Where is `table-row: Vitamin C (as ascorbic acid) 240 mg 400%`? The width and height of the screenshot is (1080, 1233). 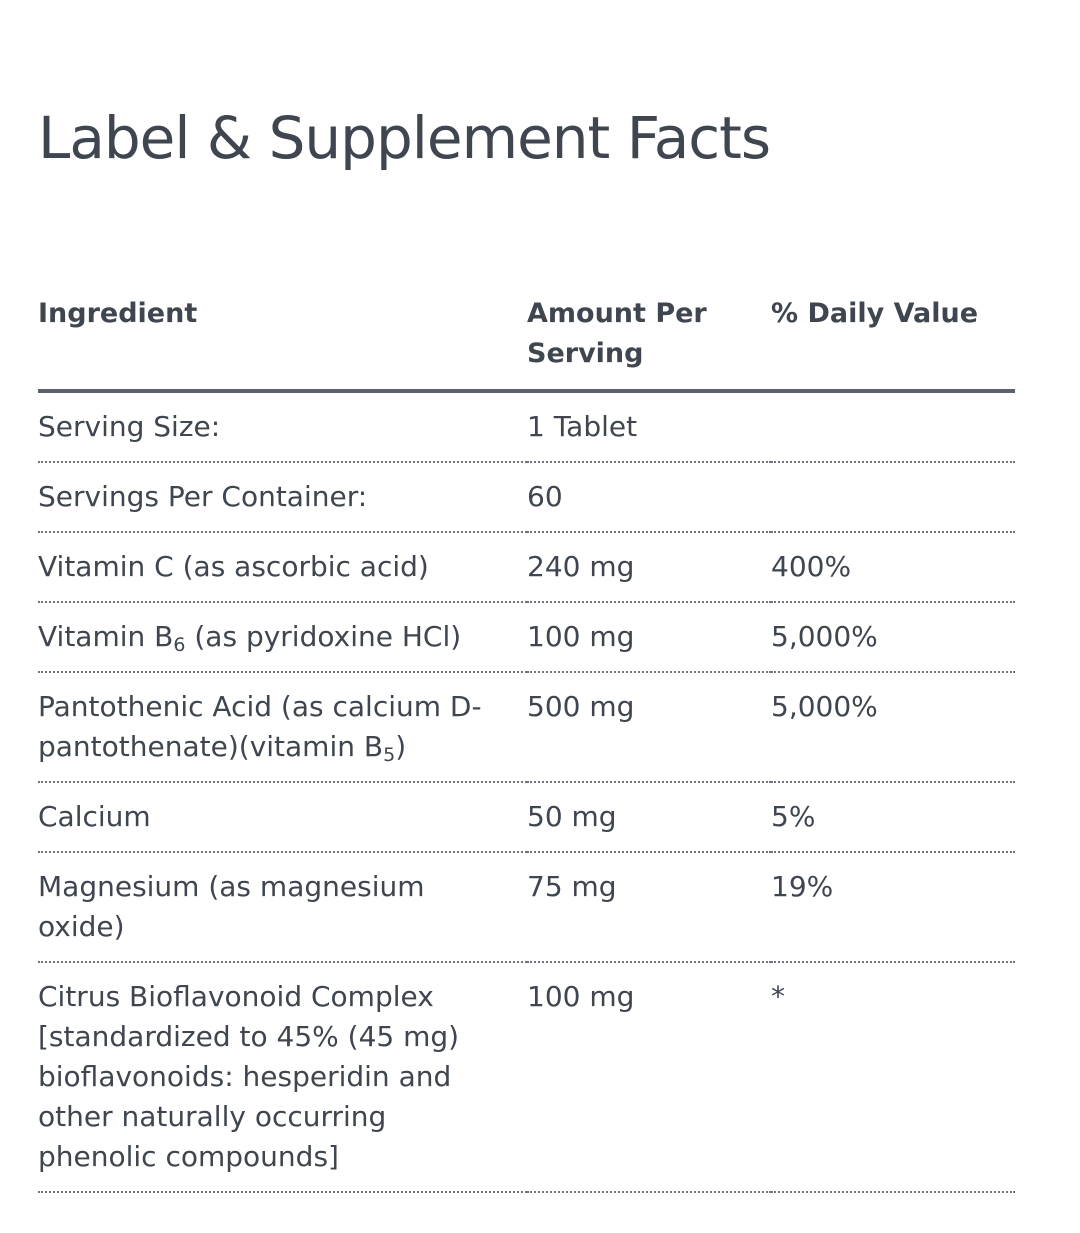
table-row: Vitamin C (as ascorbic acid) 240 mg 400% is located at coordinates (526, 567).